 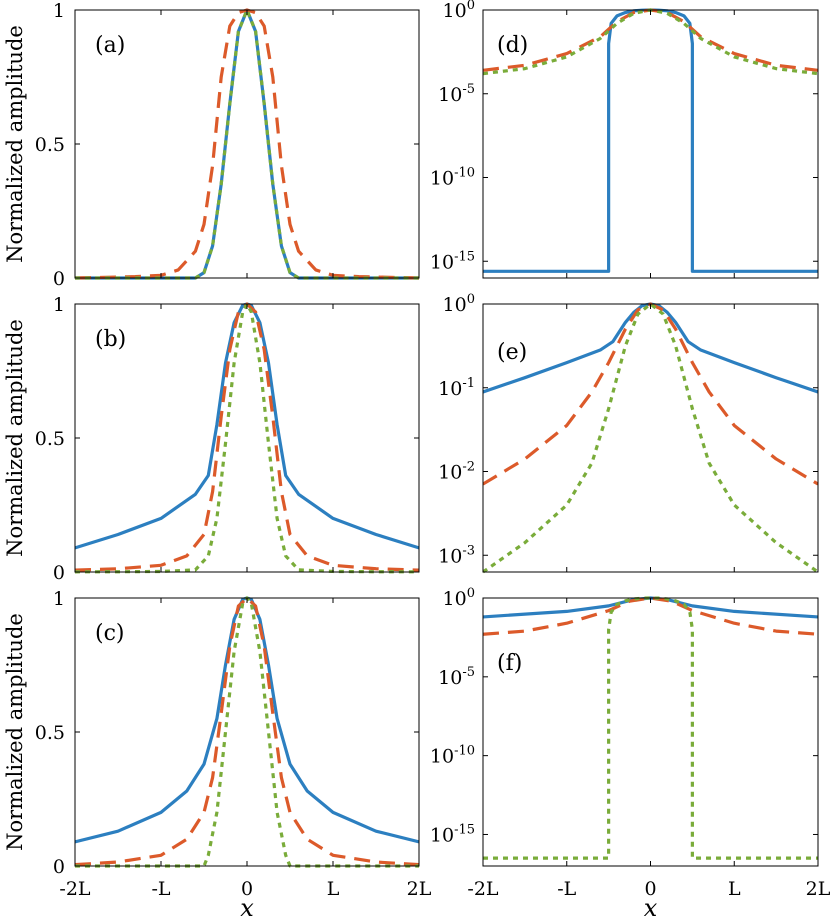 I want to click on panel-label: (d), so click(x=512, y=45).